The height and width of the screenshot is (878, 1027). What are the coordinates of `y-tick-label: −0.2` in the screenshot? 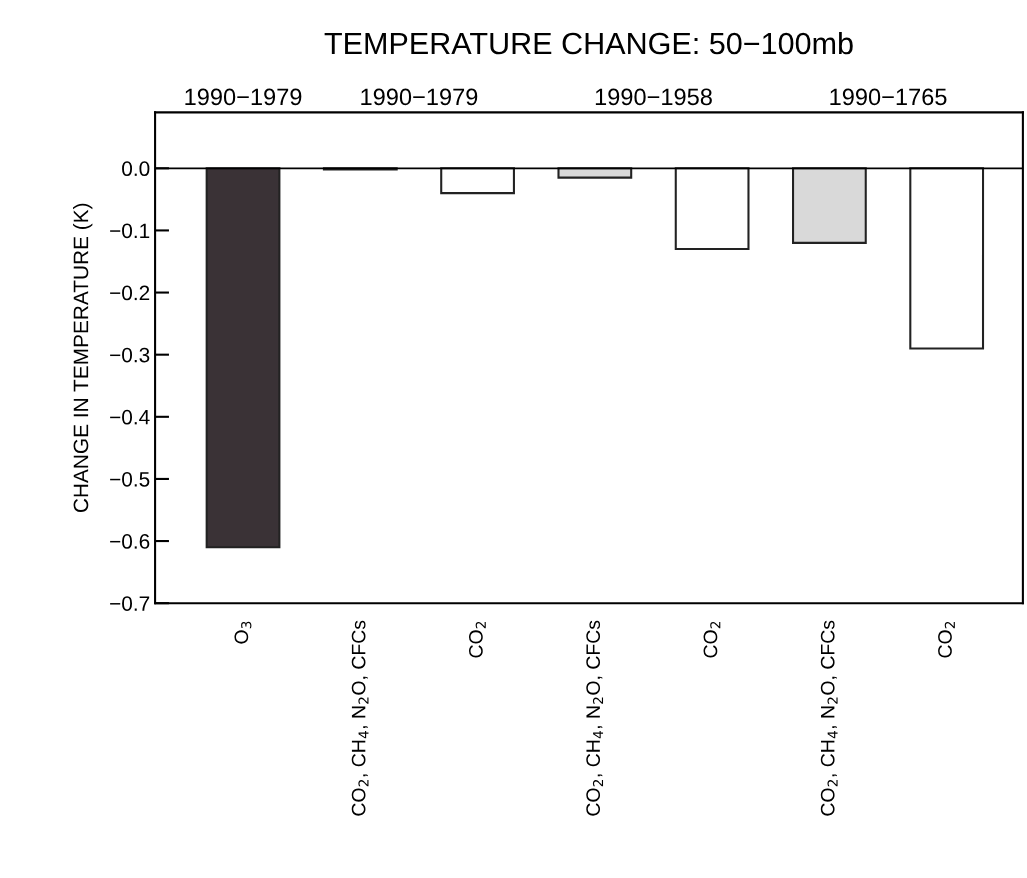 It's located at (130, 293).